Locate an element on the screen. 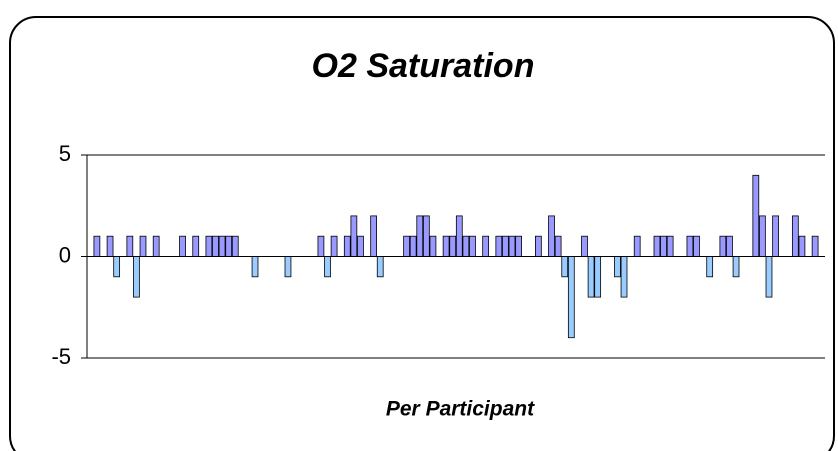 The width and height of the screenshot is (838, 451). y-tick-label: 5 is located at coordinates (65, 153).